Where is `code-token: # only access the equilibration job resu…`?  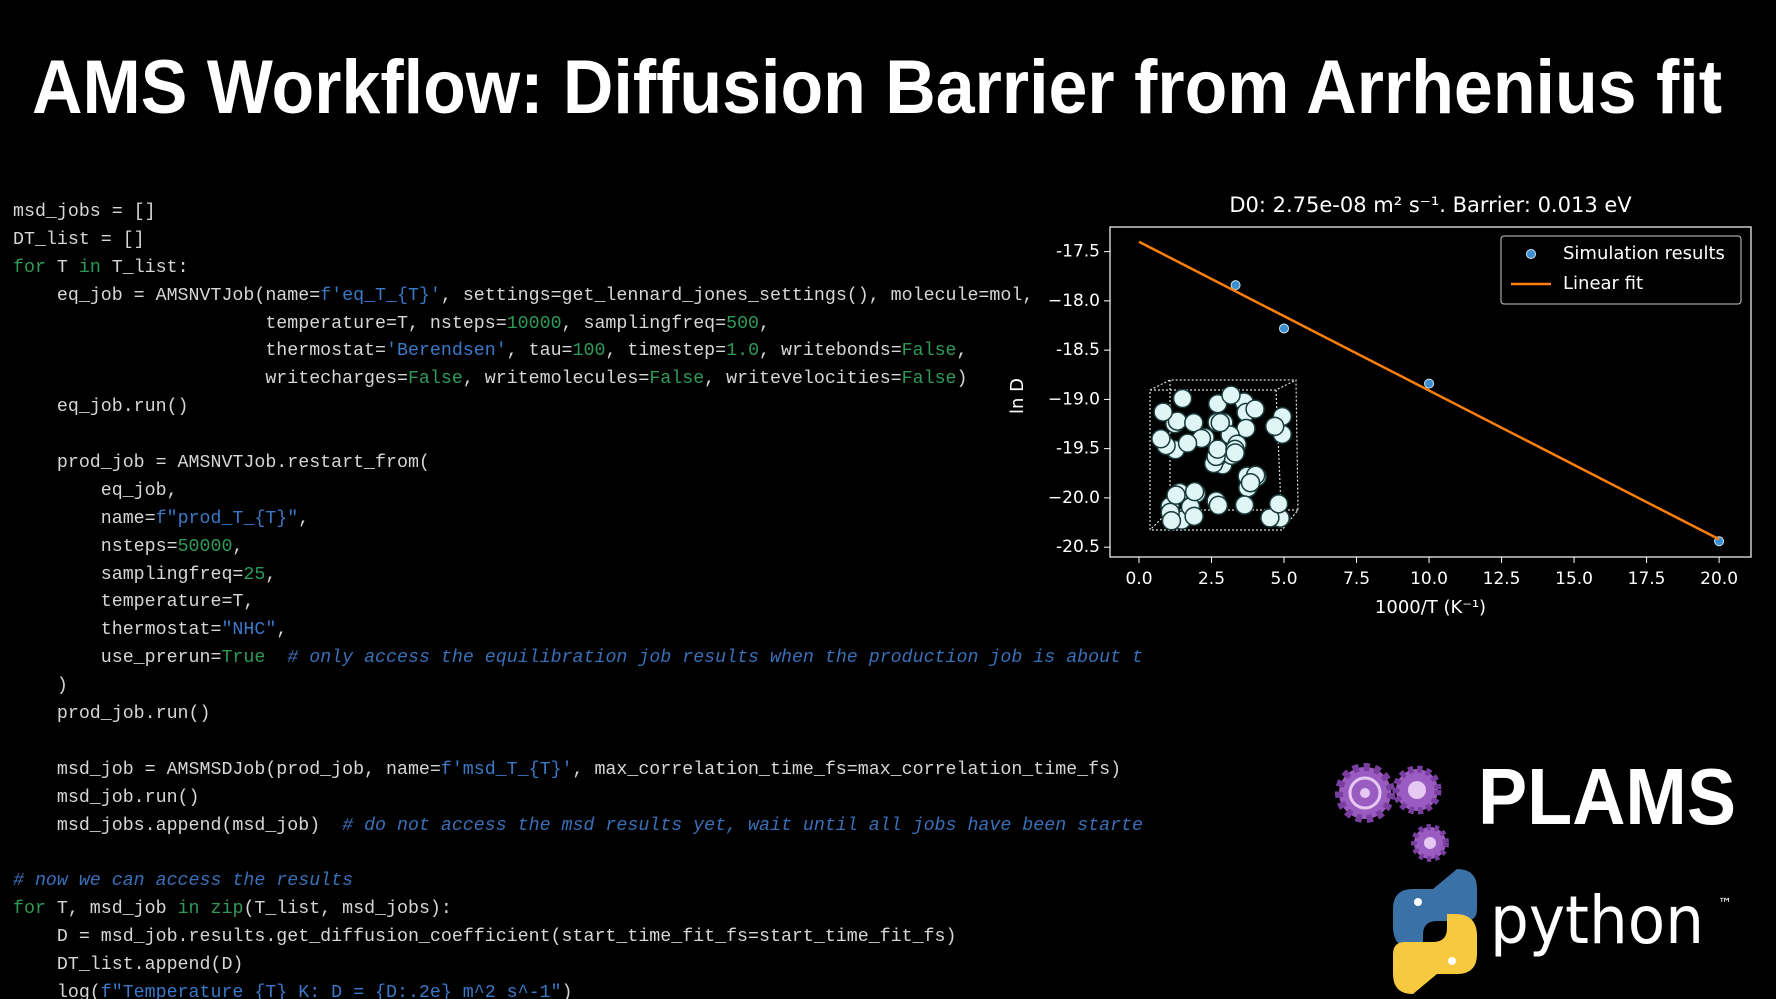
code-token: # only access the equilibration job resu… is located at coordinates (714, 658).